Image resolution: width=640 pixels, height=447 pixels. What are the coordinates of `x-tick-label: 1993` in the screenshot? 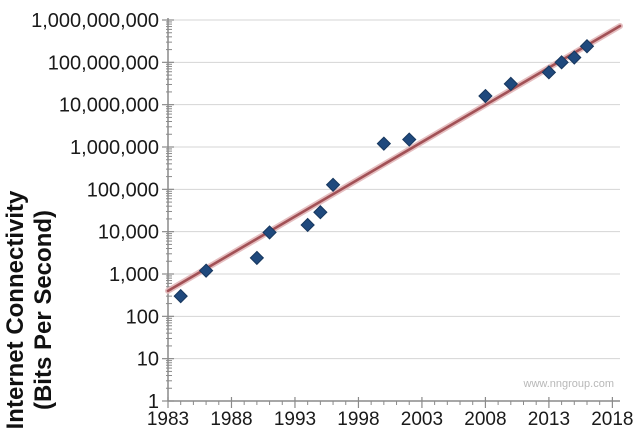 It's located at (295, 419).